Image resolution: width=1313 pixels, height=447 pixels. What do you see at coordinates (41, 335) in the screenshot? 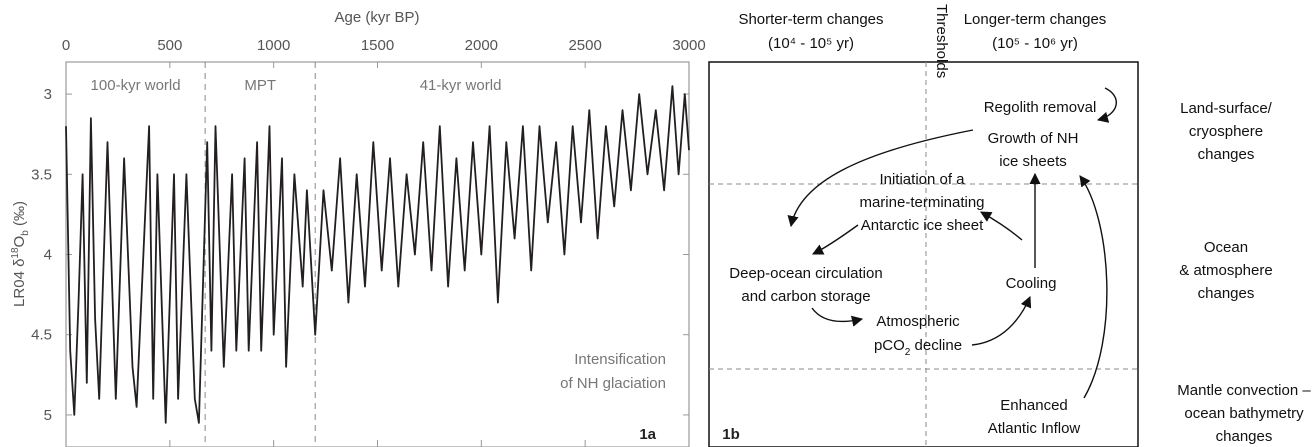
I see `y-tick-label: 4.5` at bounding box center [41, 335].